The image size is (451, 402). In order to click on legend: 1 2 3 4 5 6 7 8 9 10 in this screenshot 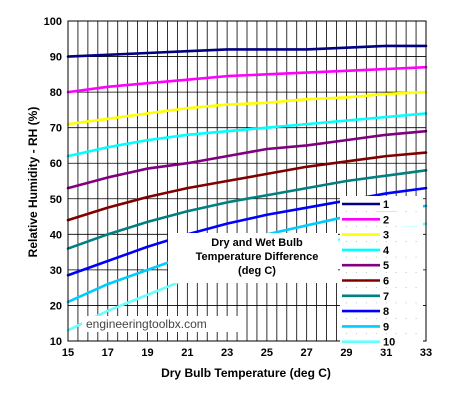, I will do `click(381, 272)`.